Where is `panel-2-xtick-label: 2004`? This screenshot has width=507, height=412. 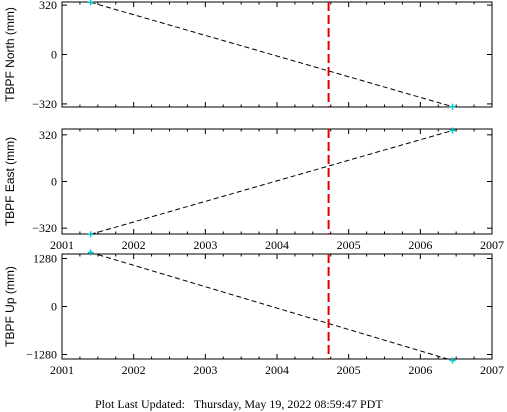 panel-2-xtick-label: 2004 is located at coordinates (277, 245).